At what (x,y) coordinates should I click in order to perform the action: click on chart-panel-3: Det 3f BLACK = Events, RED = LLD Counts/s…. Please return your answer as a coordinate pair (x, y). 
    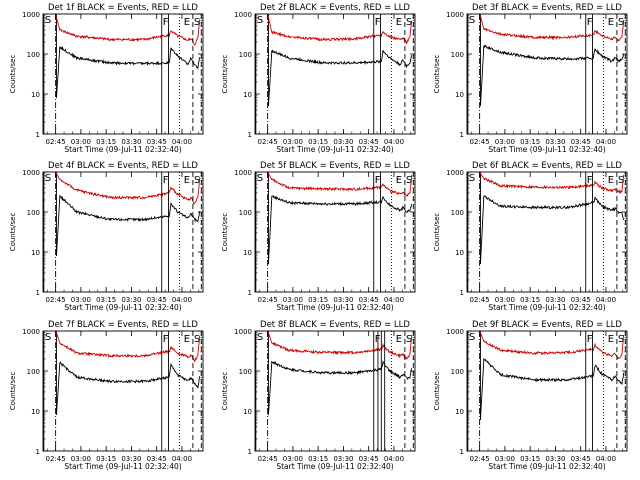
    Looking at the image, I should click on (530, 78).